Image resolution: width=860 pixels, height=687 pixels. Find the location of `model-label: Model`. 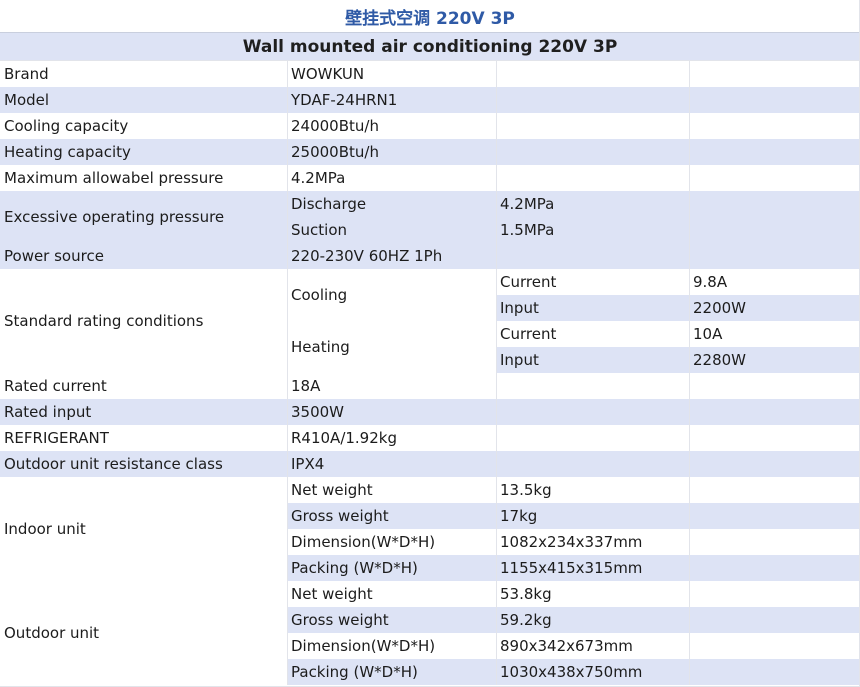

model-label: Model is located at coordinates (143, 100).